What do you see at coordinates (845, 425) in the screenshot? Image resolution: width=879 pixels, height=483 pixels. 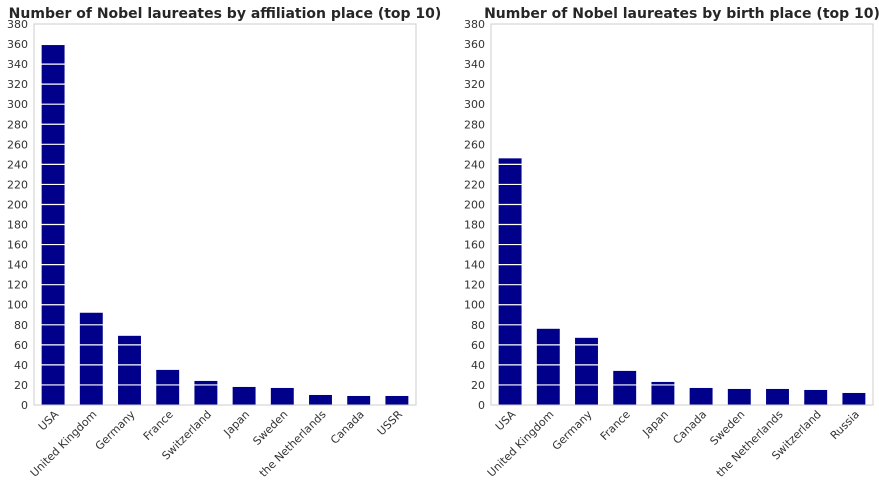 I see `x-tick-label: Russia` at bounding box center [845, 425].